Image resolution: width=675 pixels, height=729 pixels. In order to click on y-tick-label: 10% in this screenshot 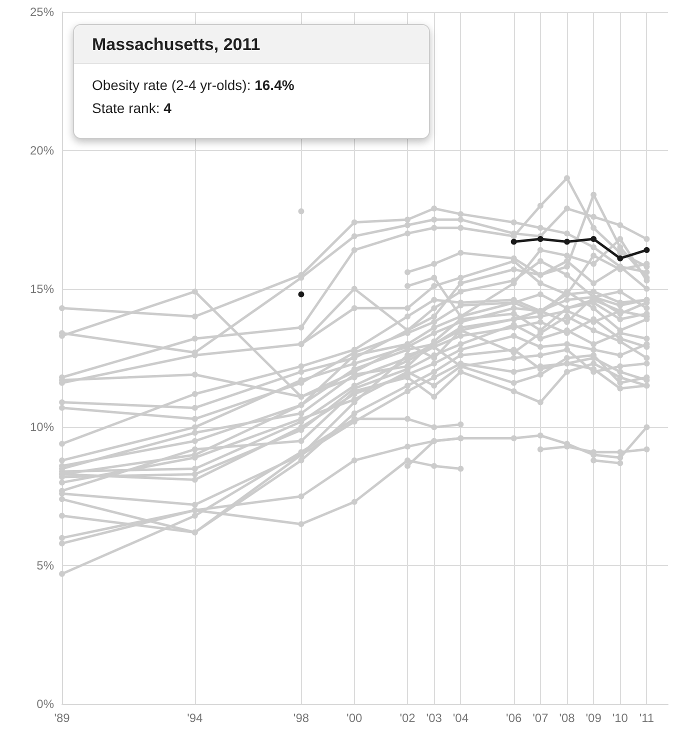, I will do `click(42, 427)`.